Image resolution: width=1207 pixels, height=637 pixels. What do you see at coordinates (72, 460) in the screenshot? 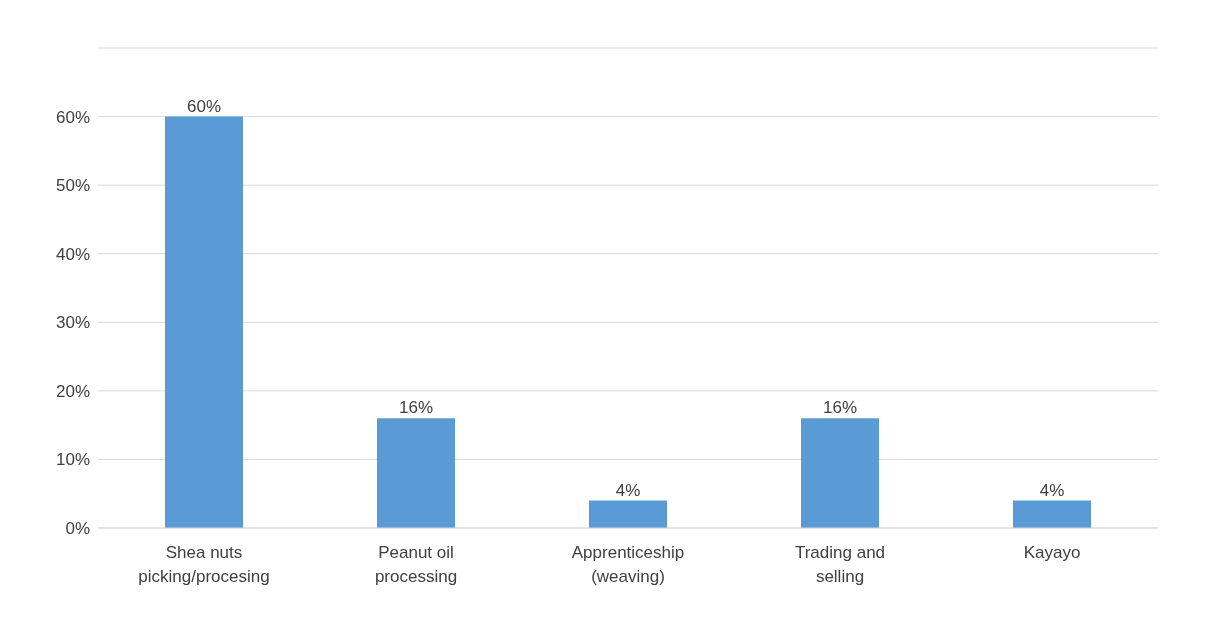
I see `y-tick-label: 10%` at bounding box center [72, 460].